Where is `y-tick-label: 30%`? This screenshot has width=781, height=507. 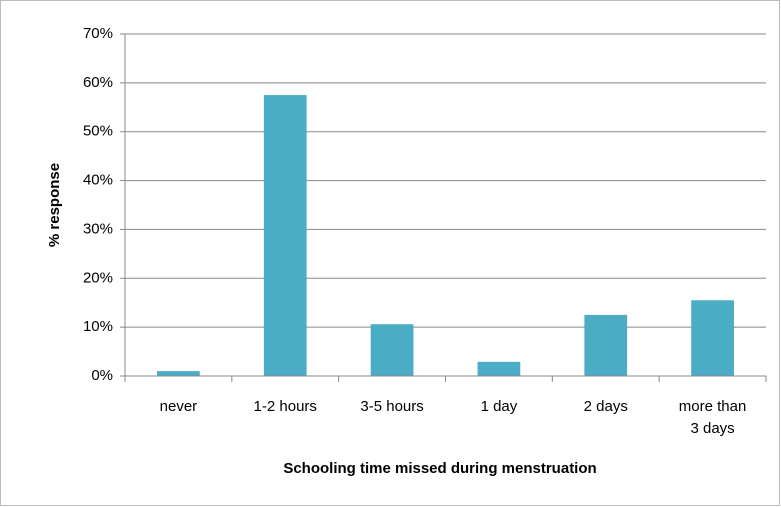
y-tick-label: 30% is located at coordinates (98, 228).